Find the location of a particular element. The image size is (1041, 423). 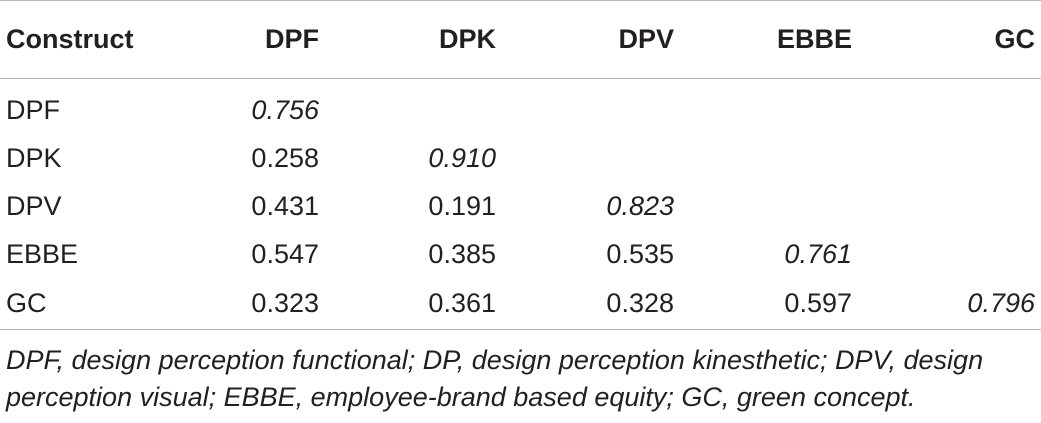

table-cell: 0.823 is located at coordinates (640, 206).